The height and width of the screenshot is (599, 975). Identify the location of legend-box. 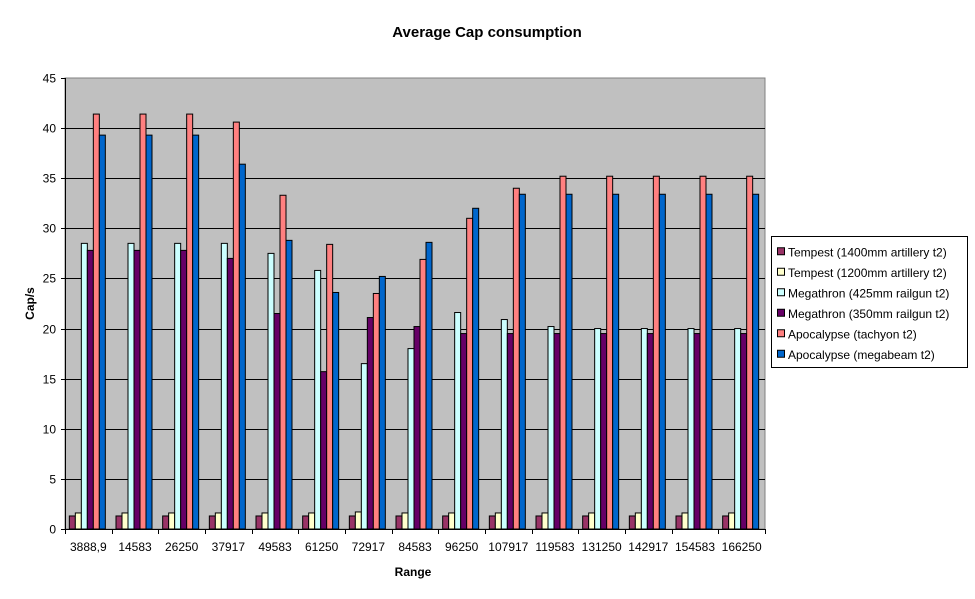
(869, 302).